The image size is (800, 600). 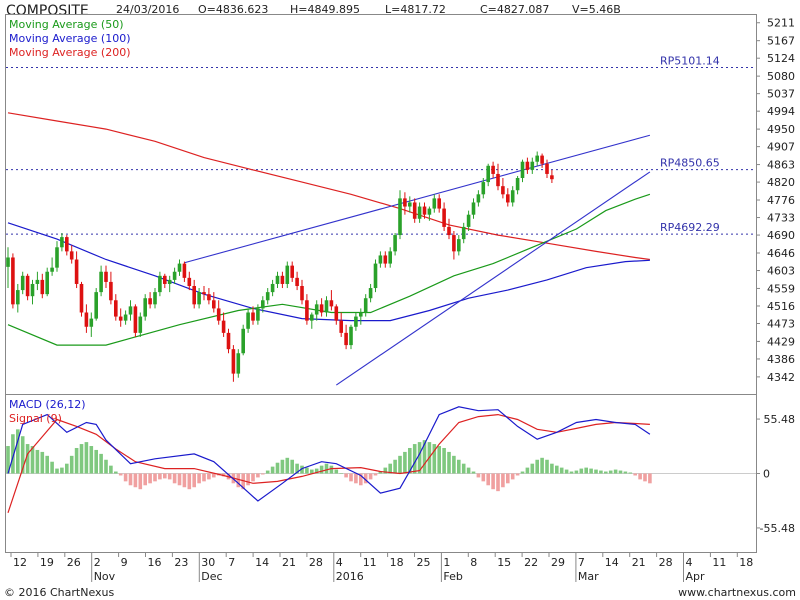 I want to click on footer-url: www.chartnexus.com, so click(x=737, y=592).